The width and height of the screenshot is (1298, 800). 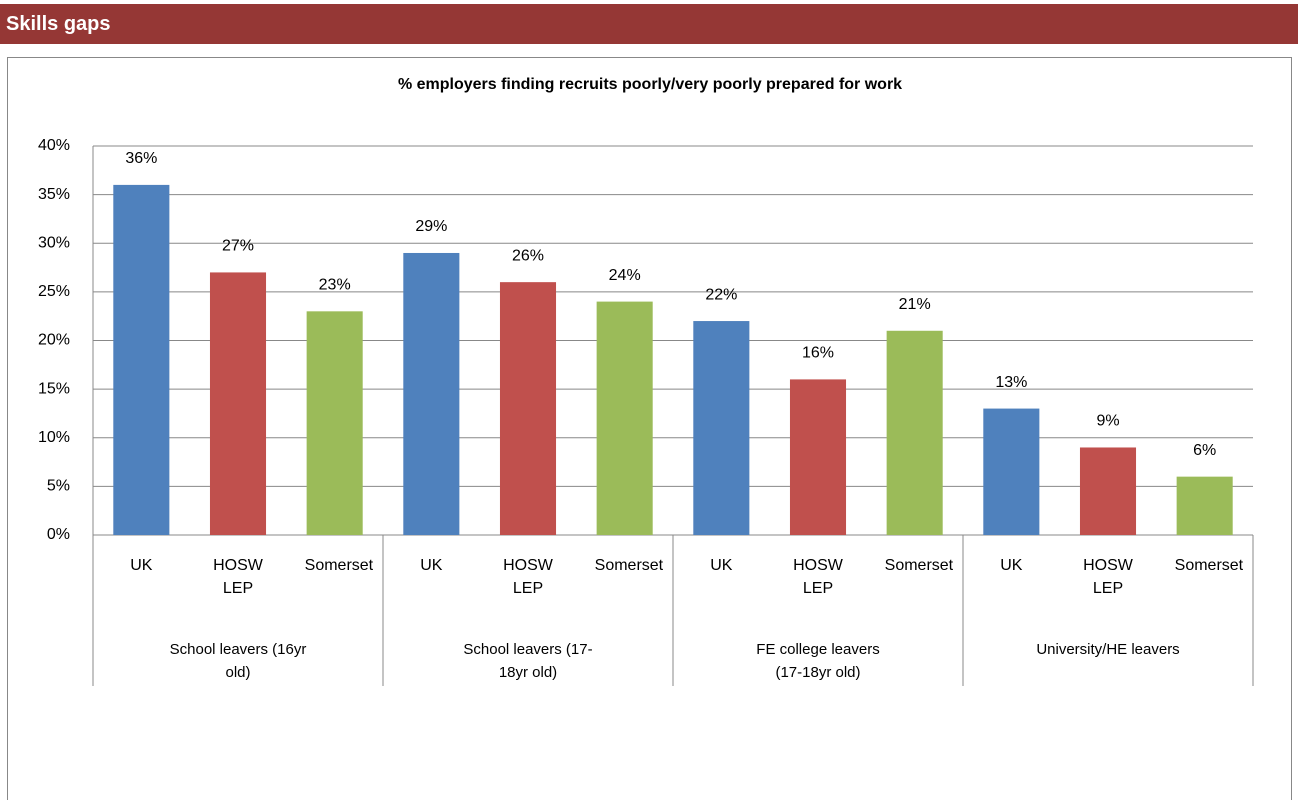 What do you see at coordinates (54, 437) in the screenshot?
I see `y-tick-label: 10%` at bounding box center [54, 437].